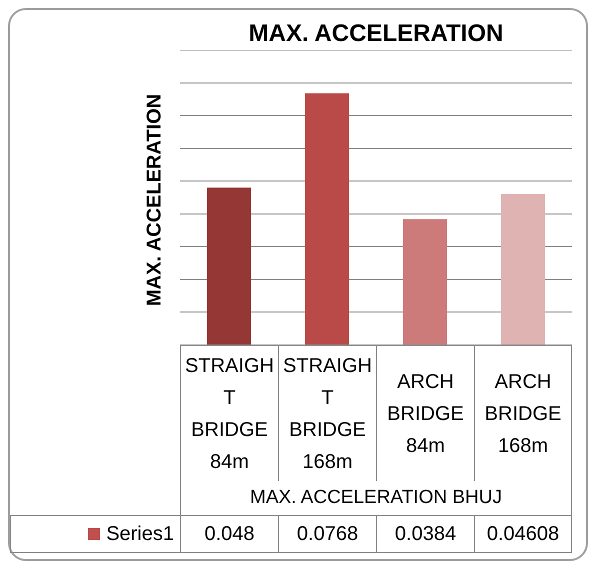  What do you see at coordinates (376, 497) in the screenshot?
I see `x-axis-title: MAX. ACCELERATION BHUJ` at bounding box center [376, 497].